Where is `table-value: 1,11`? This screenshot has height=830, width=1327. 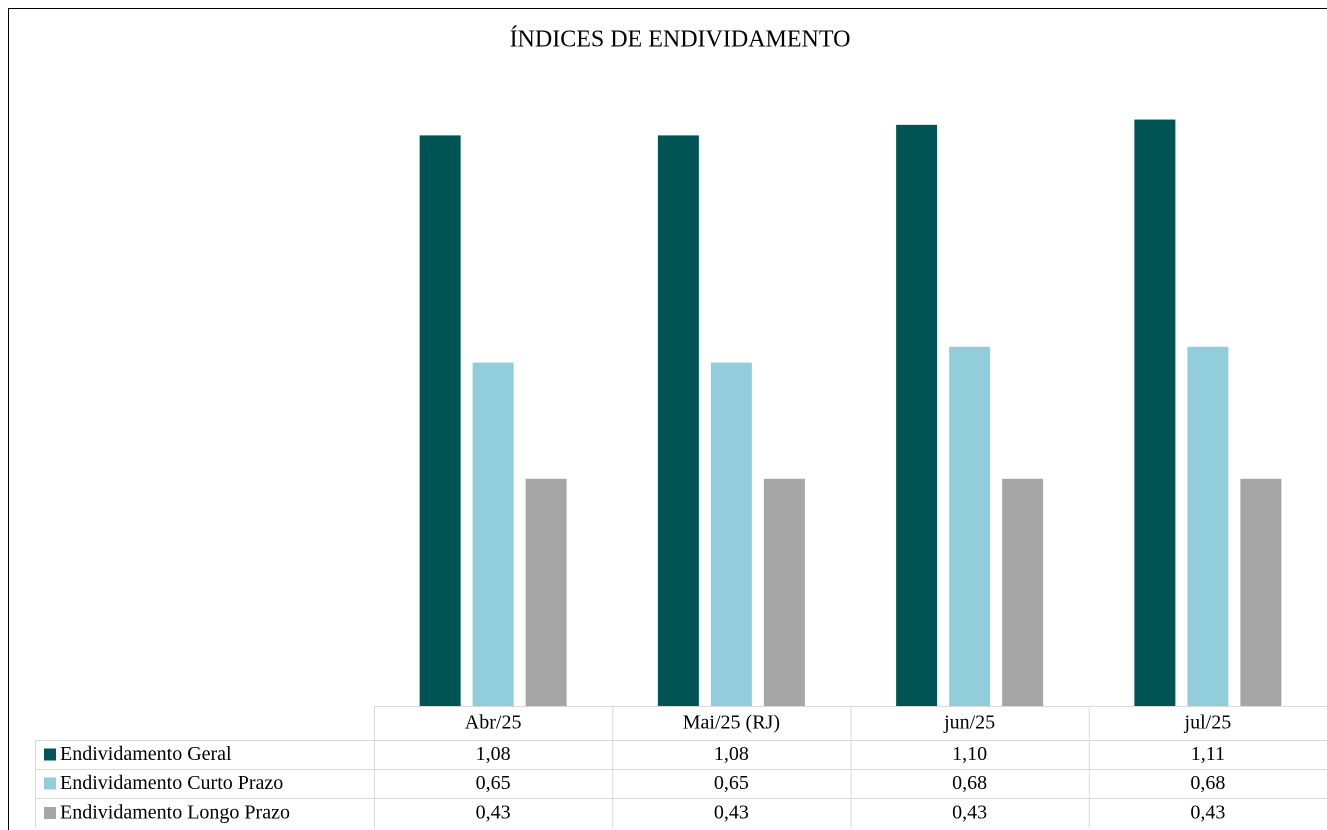 table-value: 1,11 is located at coordinates (1208, 754).